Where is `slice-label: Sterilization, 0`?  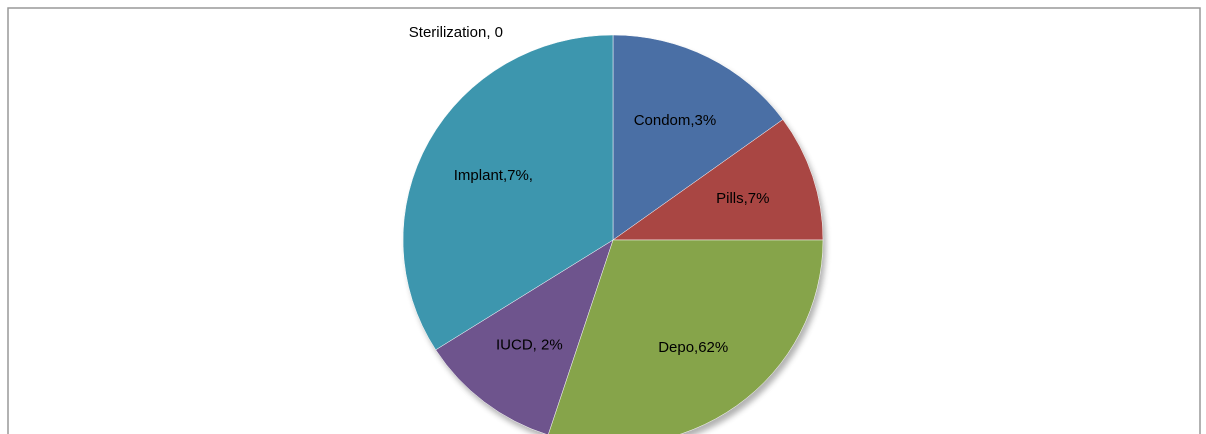 slice-label: Sterilization, 0 is located at coordinates (456, 32).